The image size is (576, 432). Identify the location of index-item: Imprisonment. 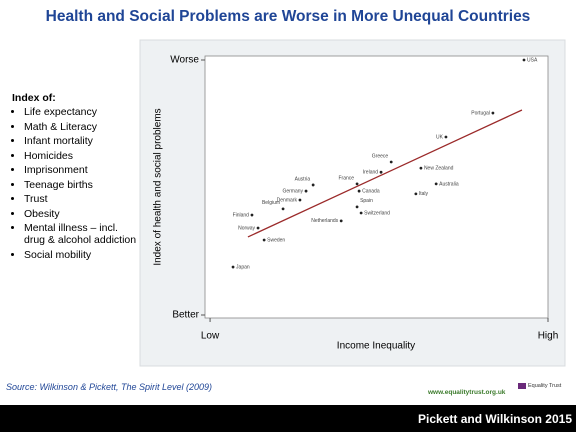
(80, 170).